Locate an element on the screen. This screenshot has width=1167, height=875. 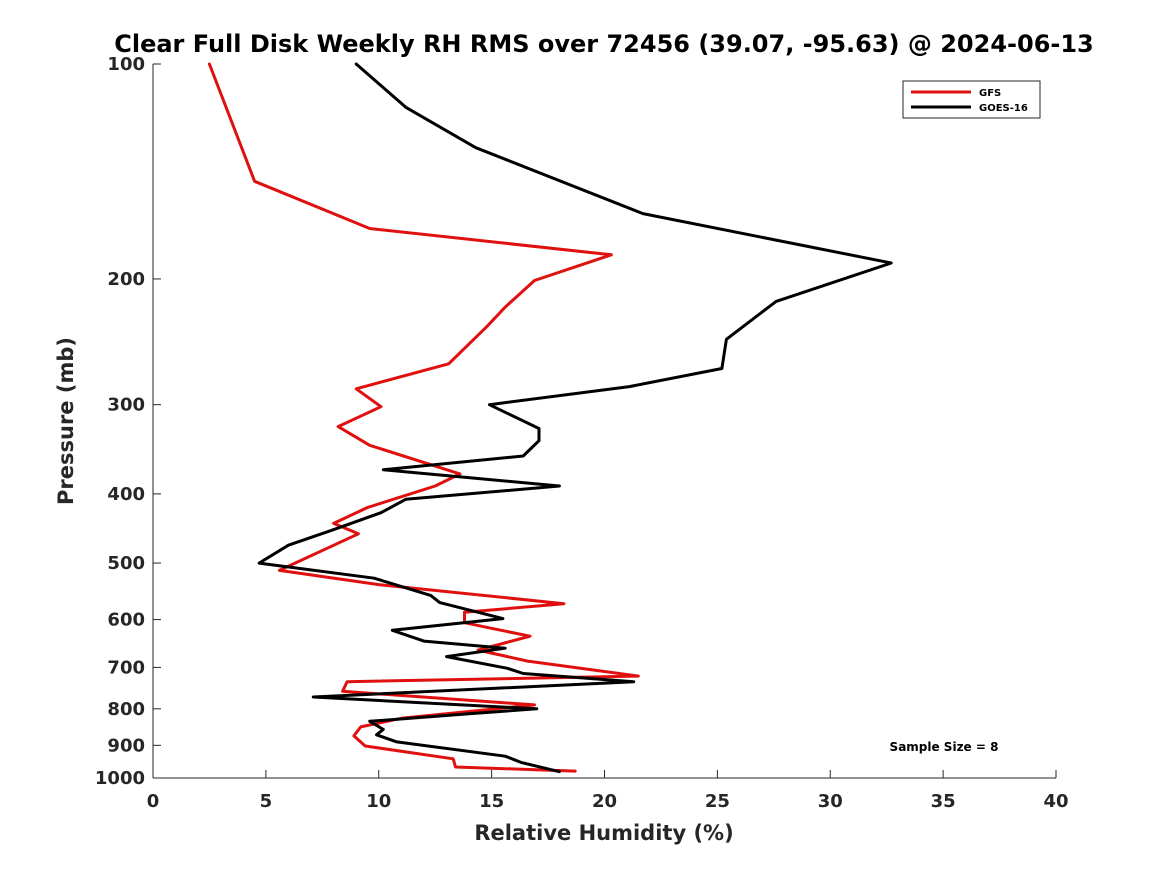
y-tick-label: 100 is located at coordinates (126, 64).